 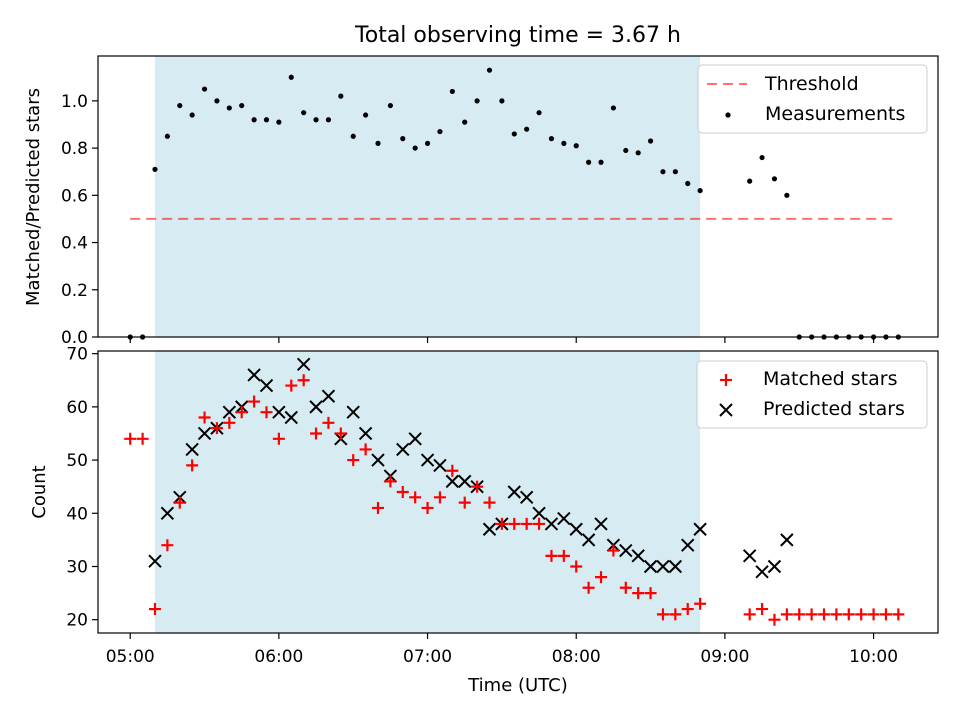 What do you see at coordinates (39, 491) in the screenshot?
I see `bottom-y-axis-label: Count` at bounding box center [39, 491].